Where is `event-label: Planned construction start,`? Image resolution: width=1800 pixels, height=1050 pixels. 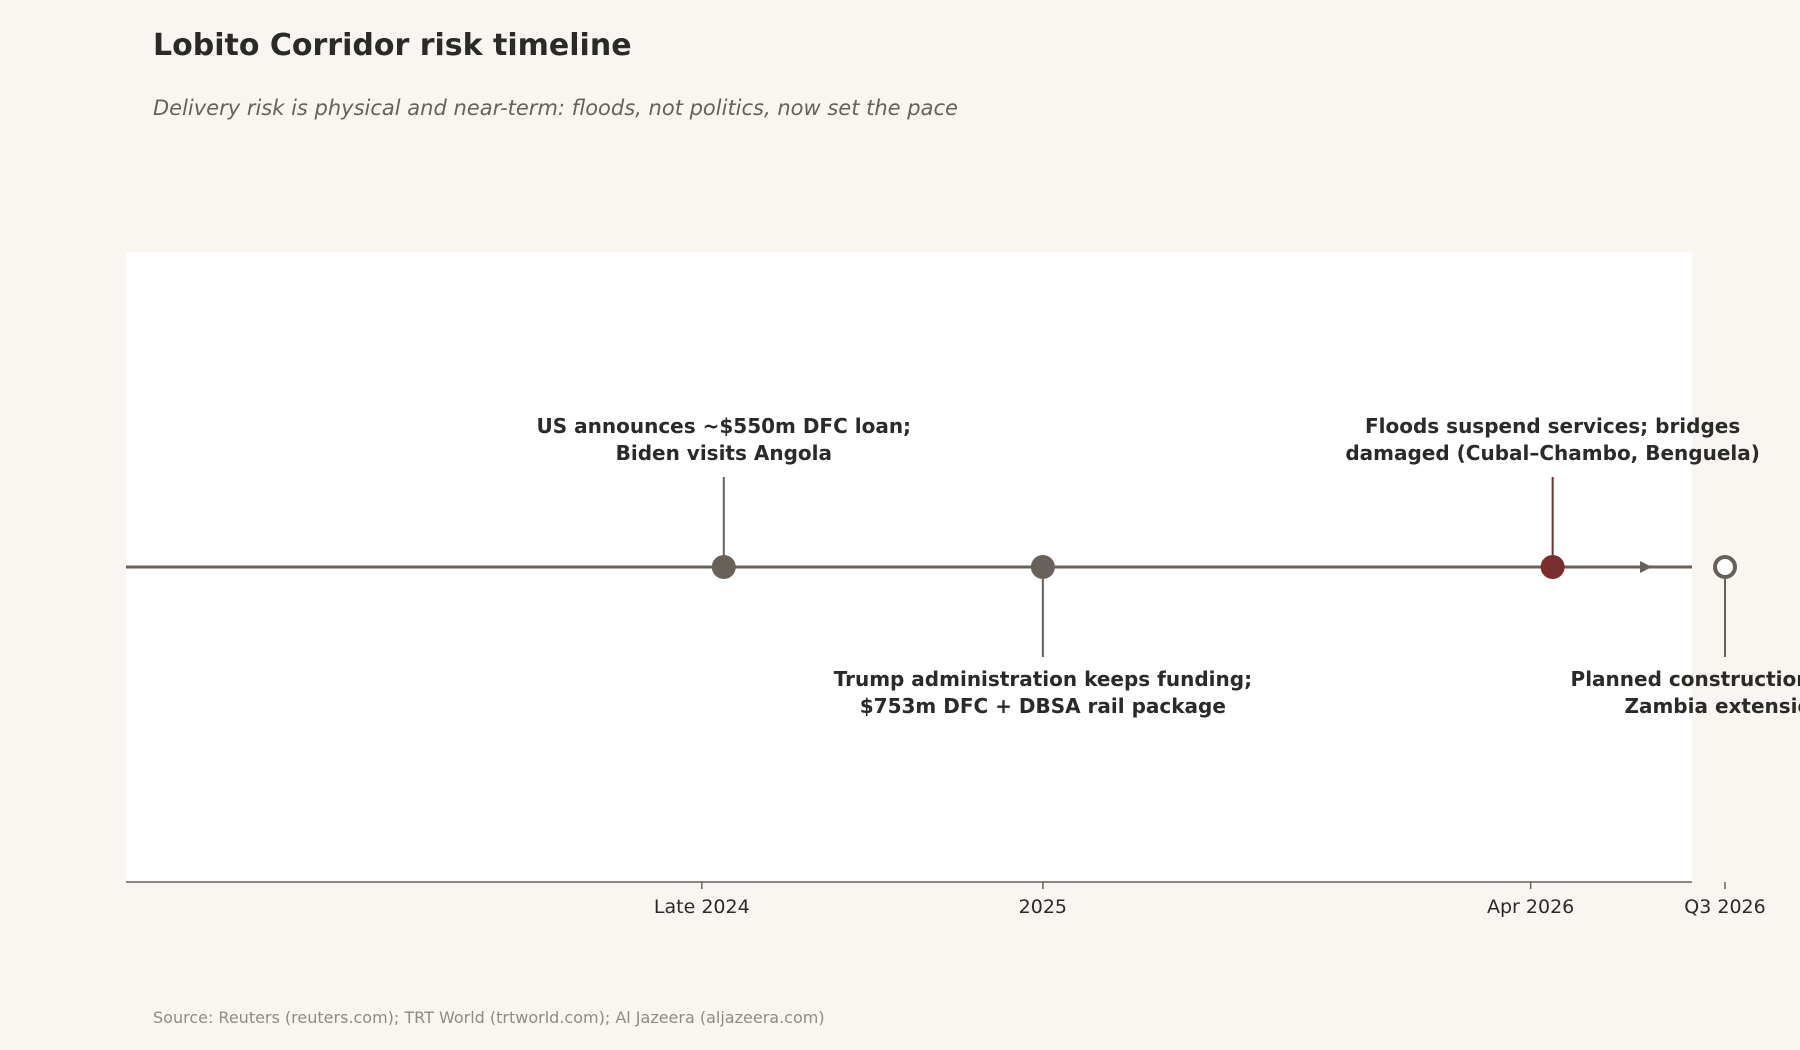
event-label: Planned construction start, is located at coordinates (1685, 679).